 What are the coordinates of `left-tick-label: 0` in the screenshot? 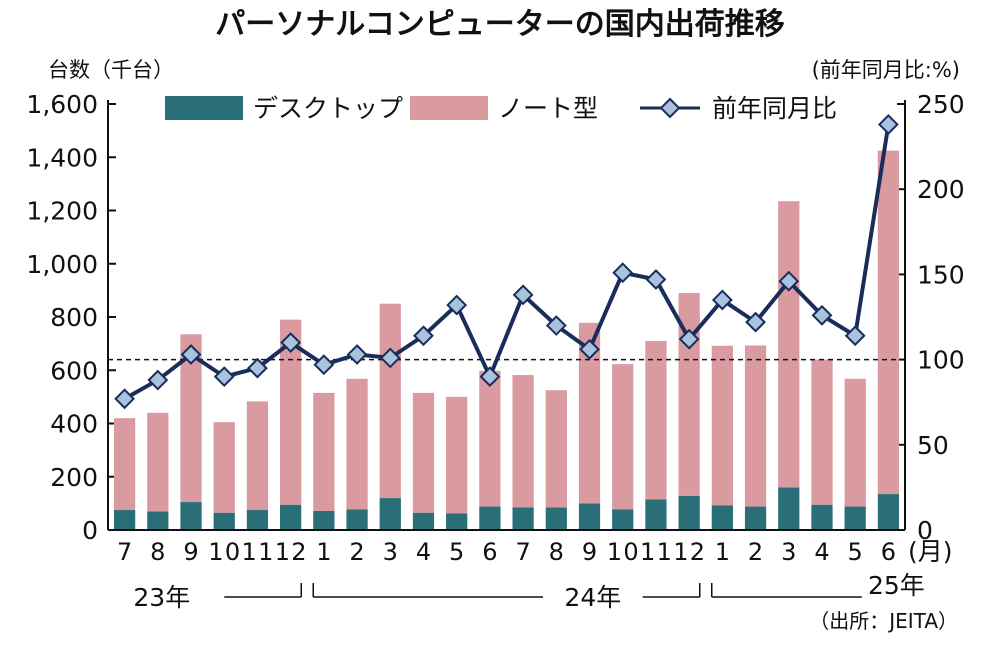 It's located at (90, 530).